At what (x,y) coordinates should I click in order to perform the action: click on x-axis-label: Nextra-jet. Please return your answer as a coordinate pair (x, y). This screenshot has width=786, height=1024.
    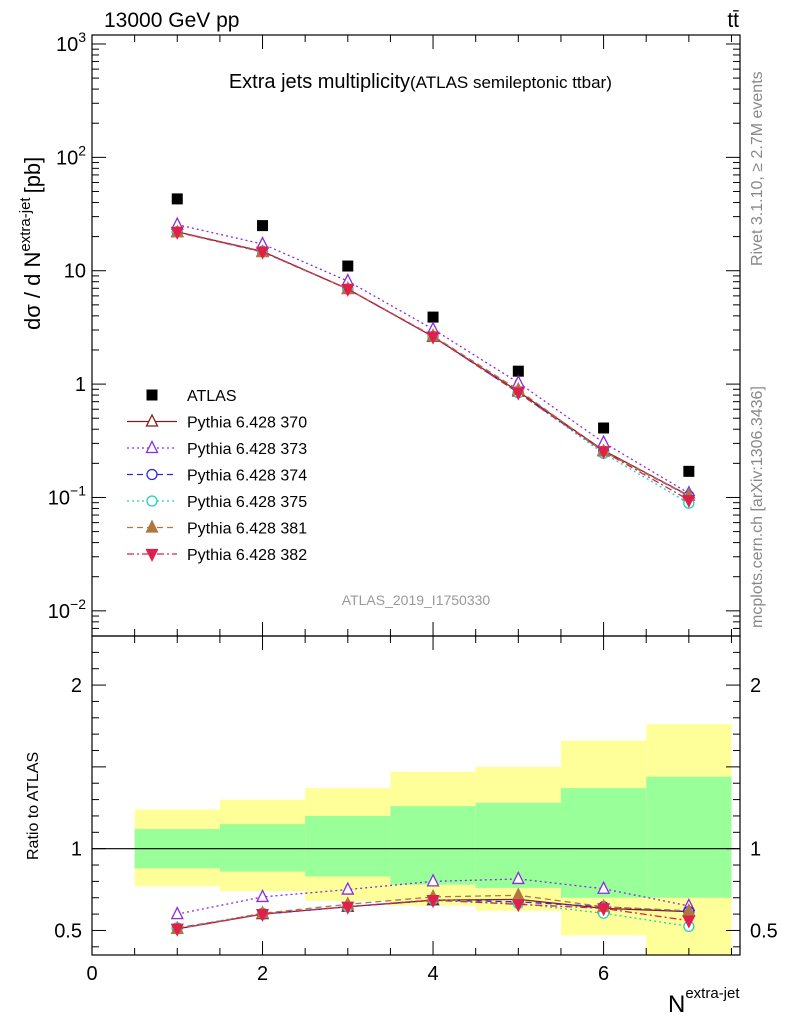
    Looking at the image, I should click on (704, 1001).